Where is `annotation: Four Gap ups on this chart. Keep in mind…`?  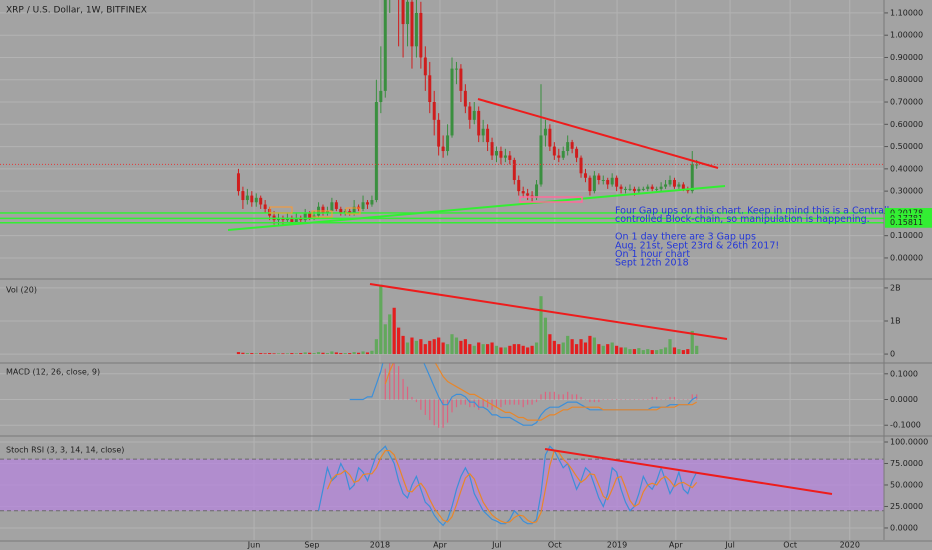
annotation: Four Gap ups on this chart. Keep in mind… is located at coordinates (755, 211).